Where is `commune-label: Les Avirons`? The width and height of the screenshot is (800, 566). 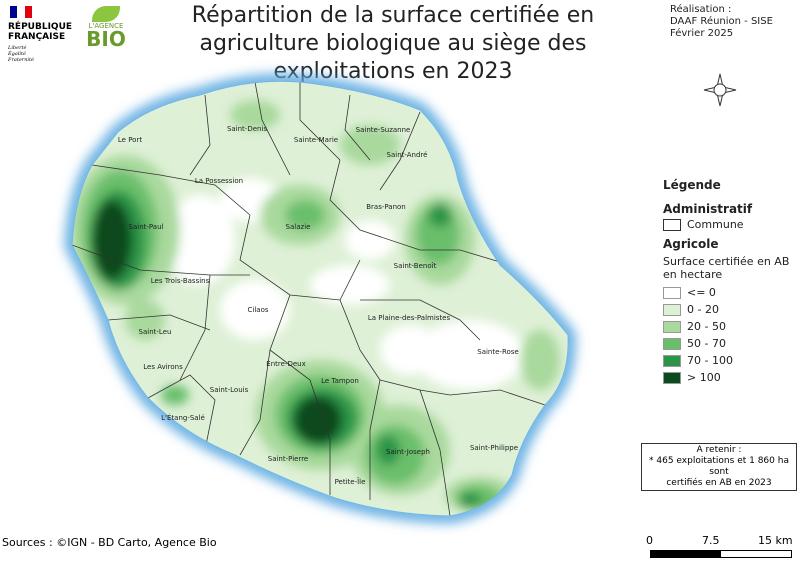
commune-label: Les Avirons is located at coordinates (163, 367).